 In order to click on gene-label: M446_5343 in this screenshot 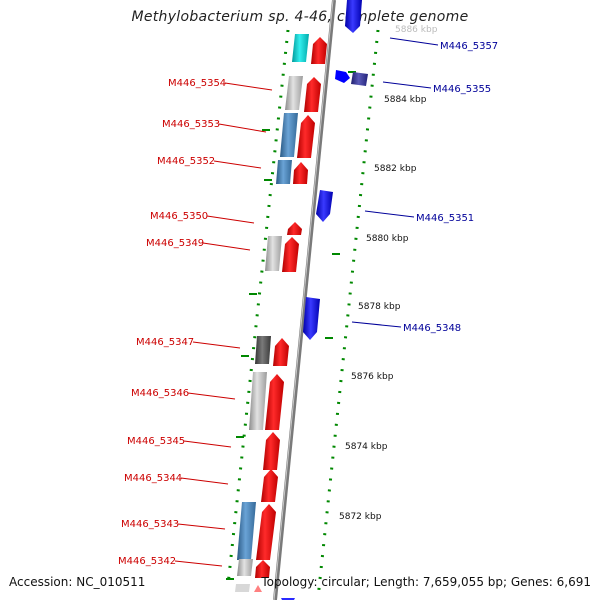, I will do `click(150, 524)`.